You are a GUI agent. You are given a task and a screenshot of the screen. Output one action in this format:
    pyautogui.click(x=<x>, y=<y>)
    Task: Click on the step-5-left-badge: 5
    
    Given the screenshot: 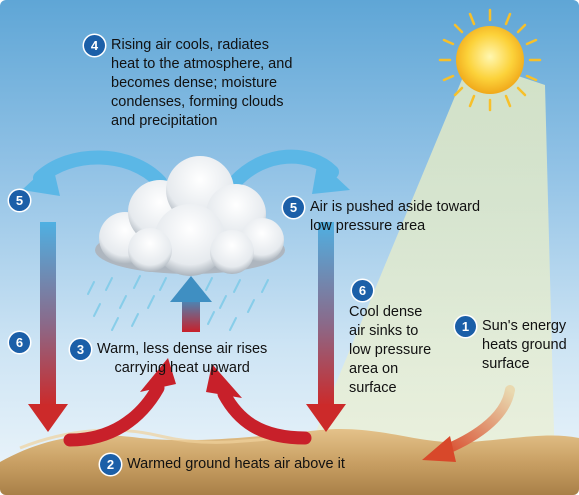 What is the action you would take?
    pyautogui.click(x=19, y=200)
    